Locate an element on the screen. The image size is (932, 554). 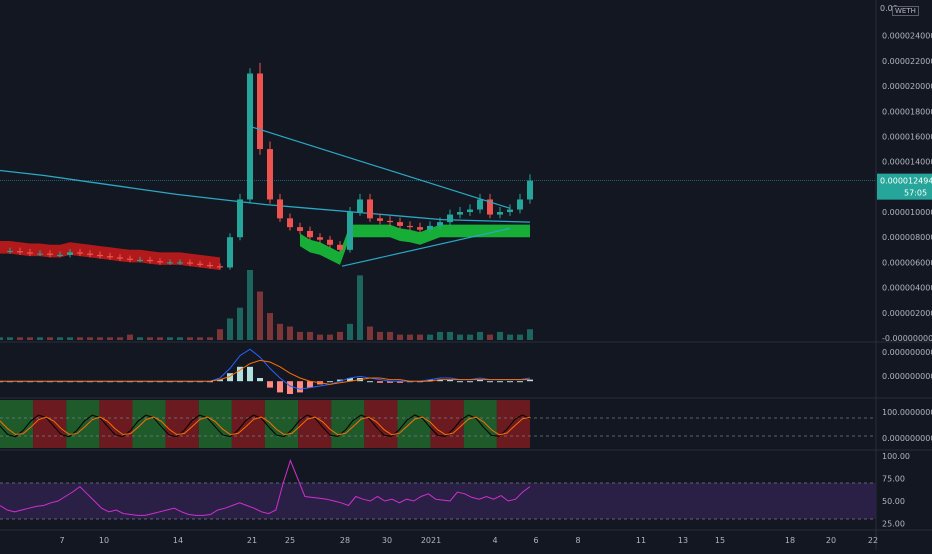
time-axis-label: 22 is located at coordinates (873, 540).